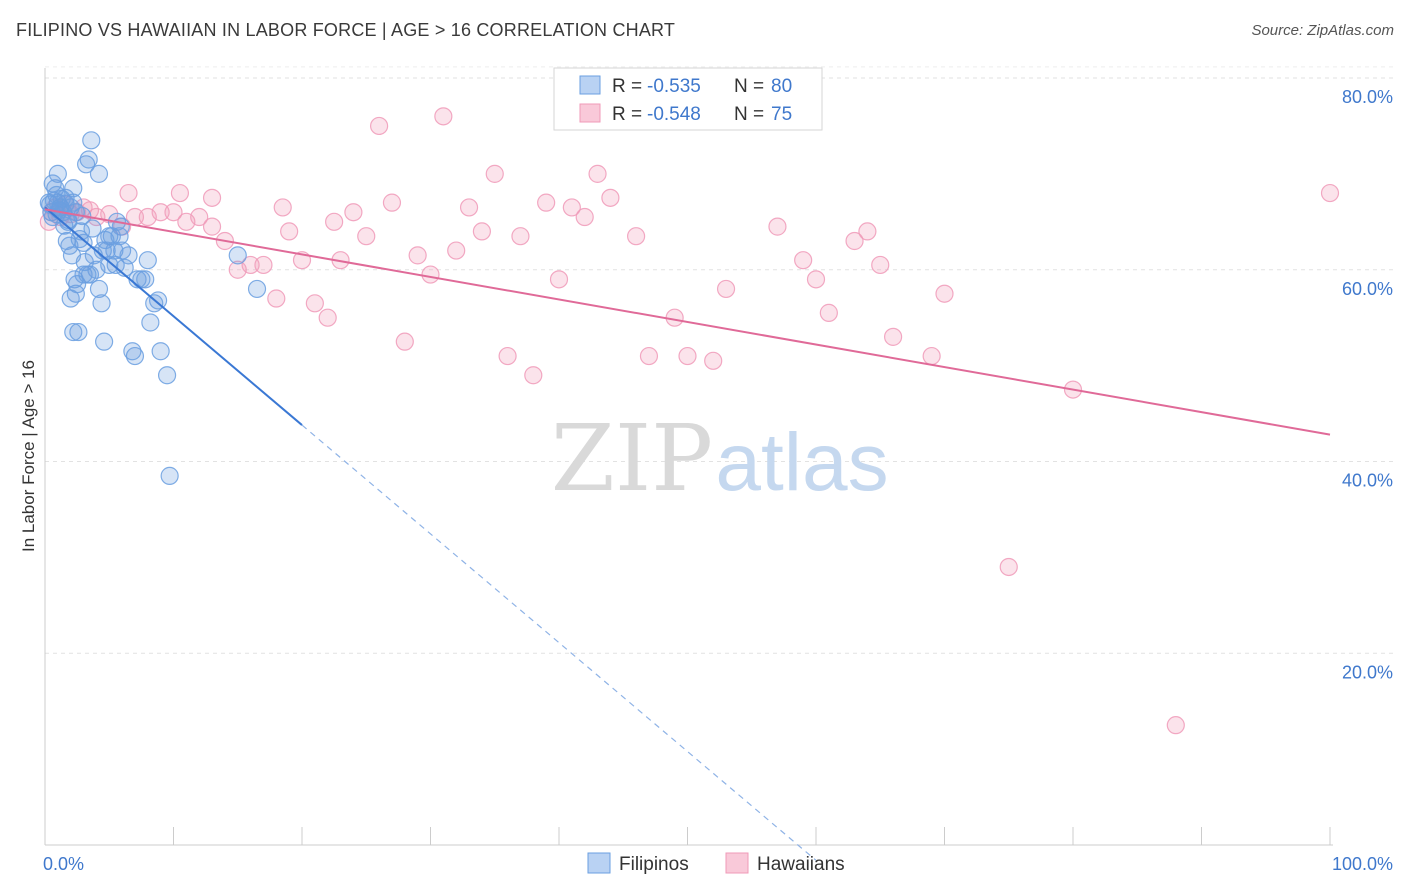 The width and height of the screenshot is (1406, 892). I want to click on y-tick-label: 20.0%, so click(1367, 672).